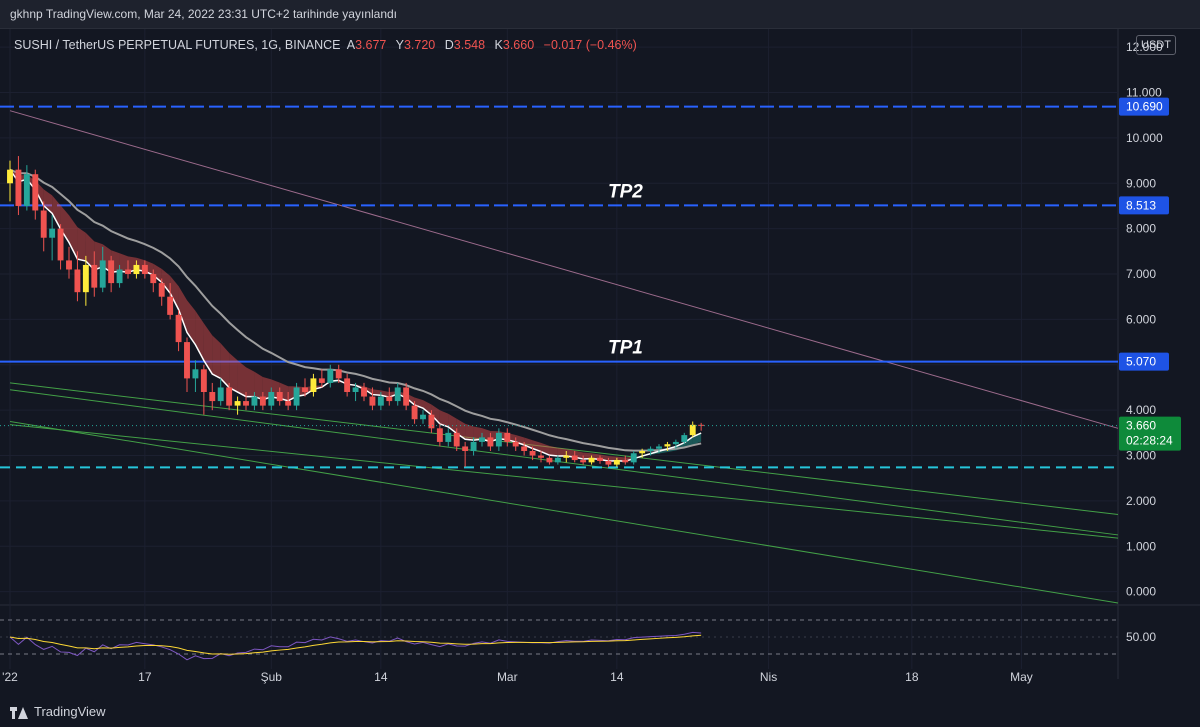 The width and height of the screenshot is (1200, 727). I want to click on y-tick-label: 7.000, so click(1141, 274).